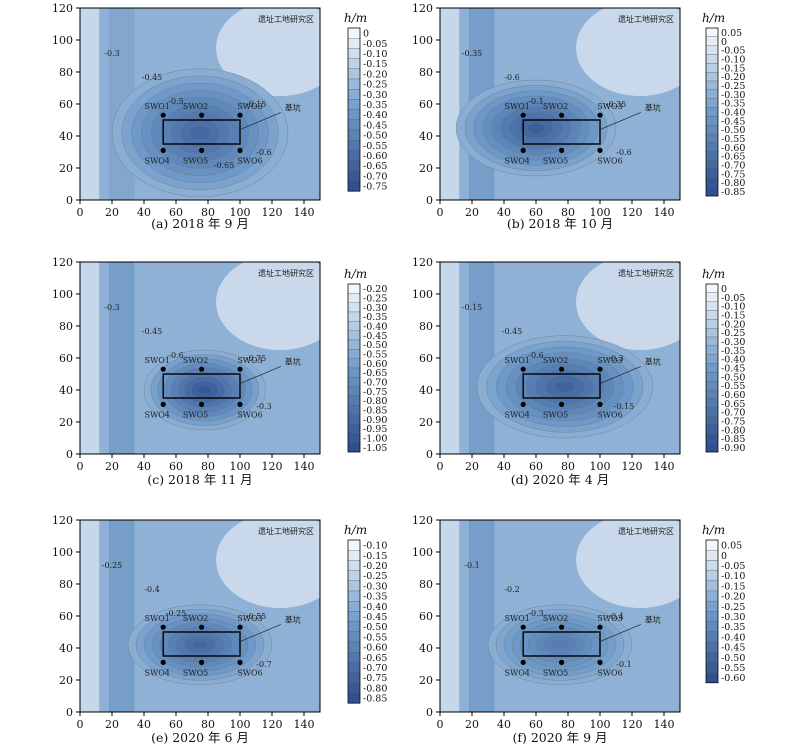  Describe the element at coordinates (157, 414) in the screenshot. I see `well-label: SWO4` at that location.